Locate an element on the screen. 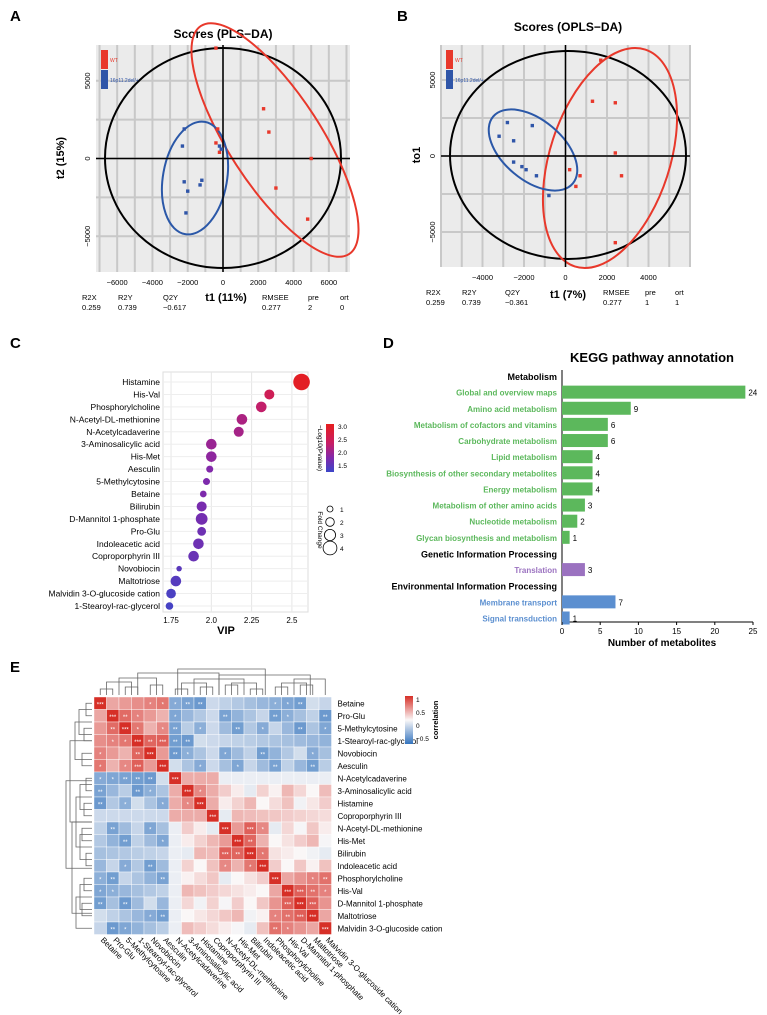 The image size is (767, 1015). metabolite-label: Malvidin 3-O-glucoside cation is located at coordinates (105, 594).